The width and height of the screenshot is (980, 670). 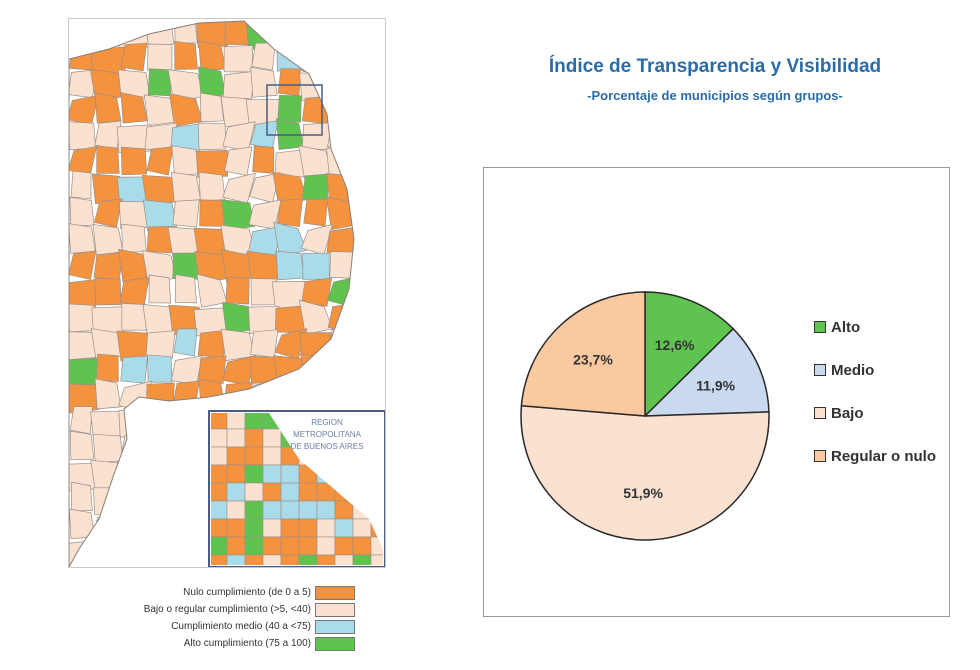 What do you see at coordinates (875, 327) in the screenshot?
I see `pie-legend-item-alto: Alto` at bounding box center [875, 327].